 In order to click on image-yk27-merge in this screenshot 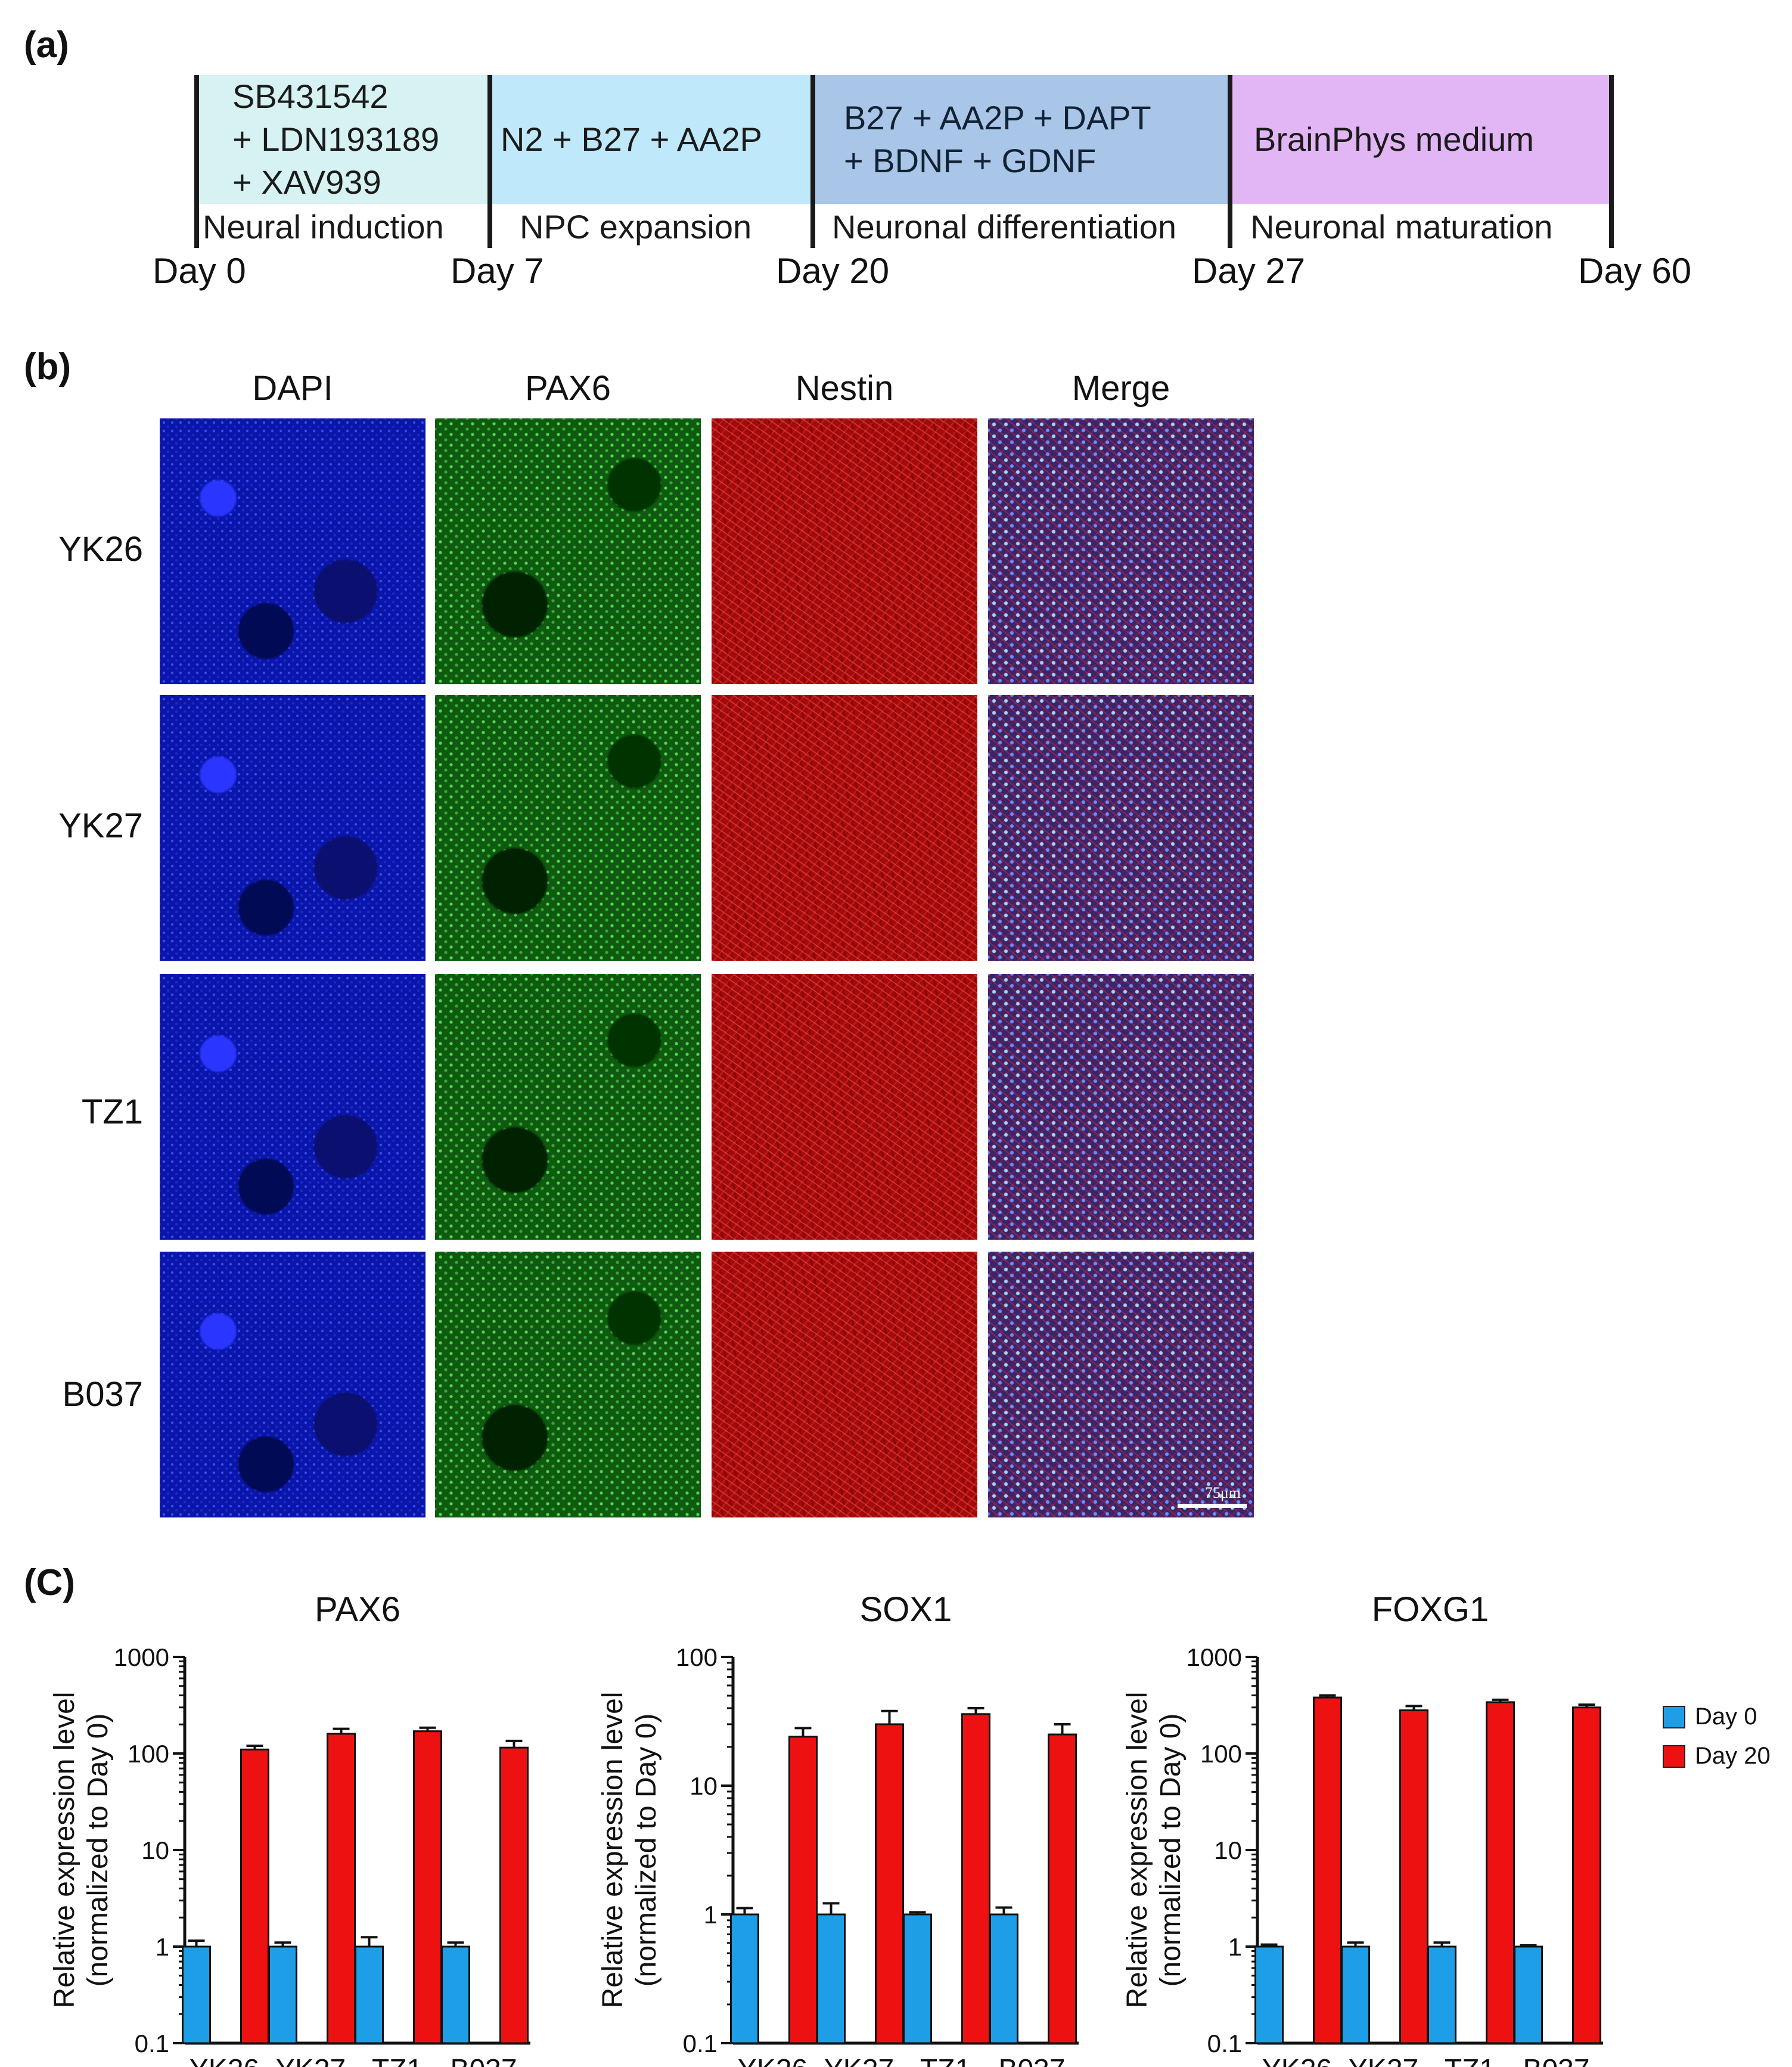, I will do `click(1121, 828)`.